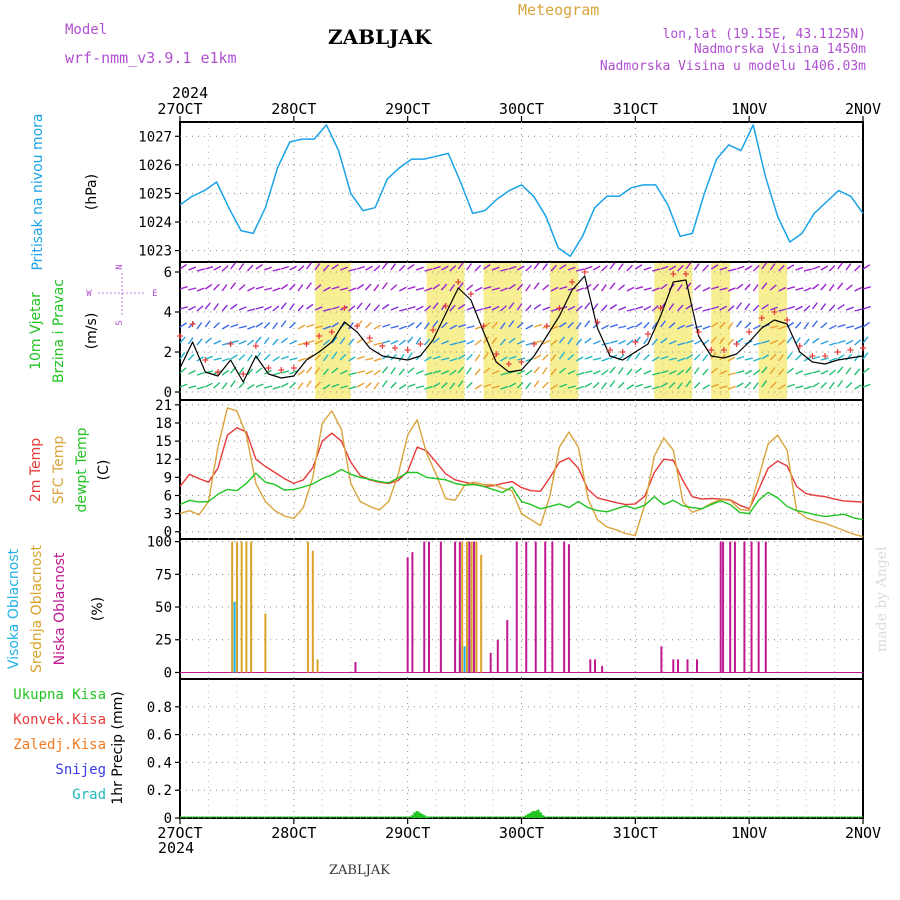  I want to click on pressure-ytick-label: 1023, so click(155, 252).